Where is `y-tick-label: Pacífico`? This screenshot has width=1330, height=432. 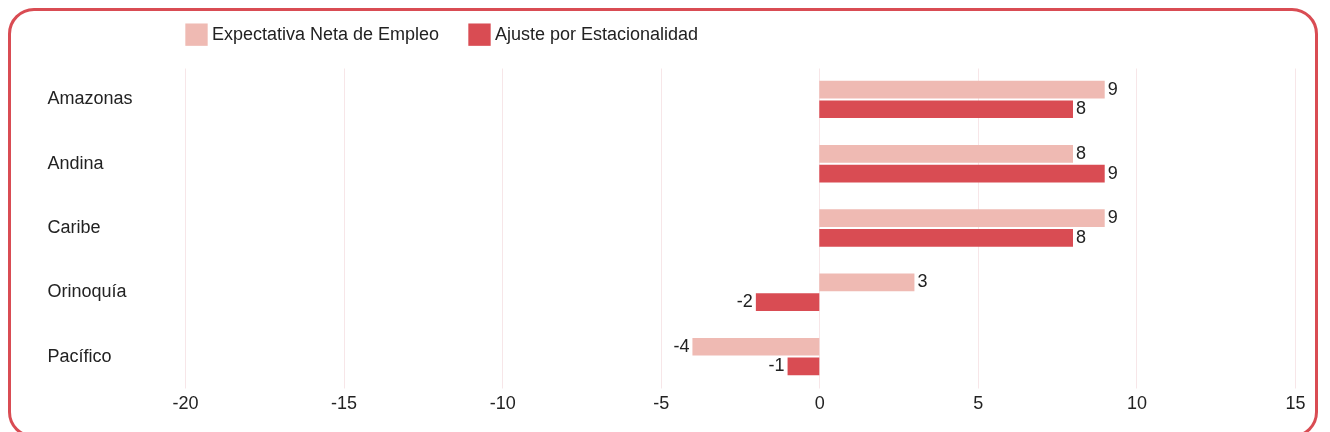
y-tick-label: Pacífico is located at coordinates (79, 355).